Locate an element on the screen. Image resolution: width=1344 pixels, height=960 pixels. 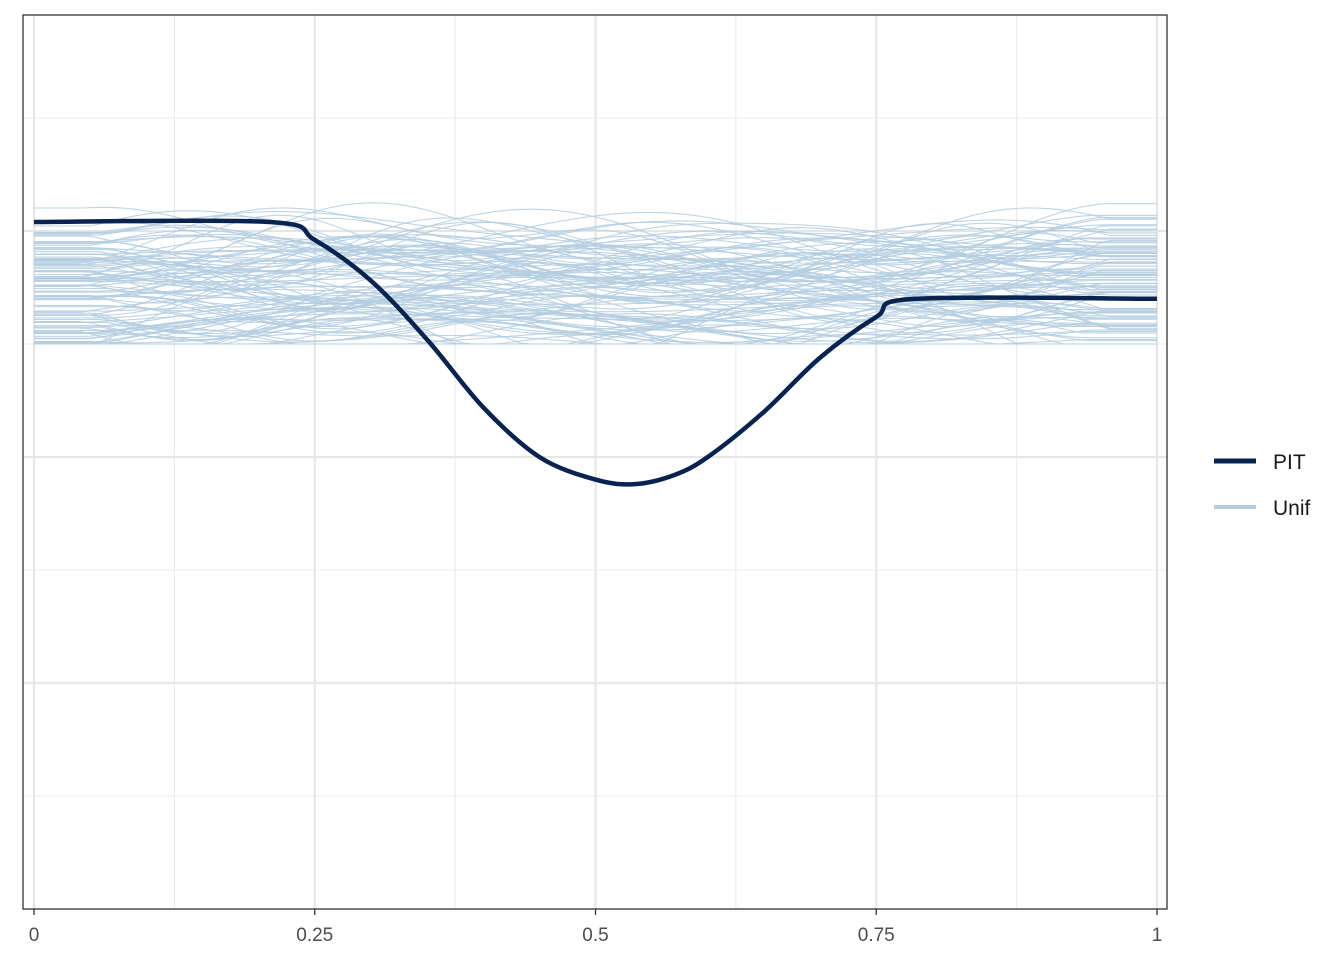
x-tick-label: 0 is located at coordinates (34, 935).